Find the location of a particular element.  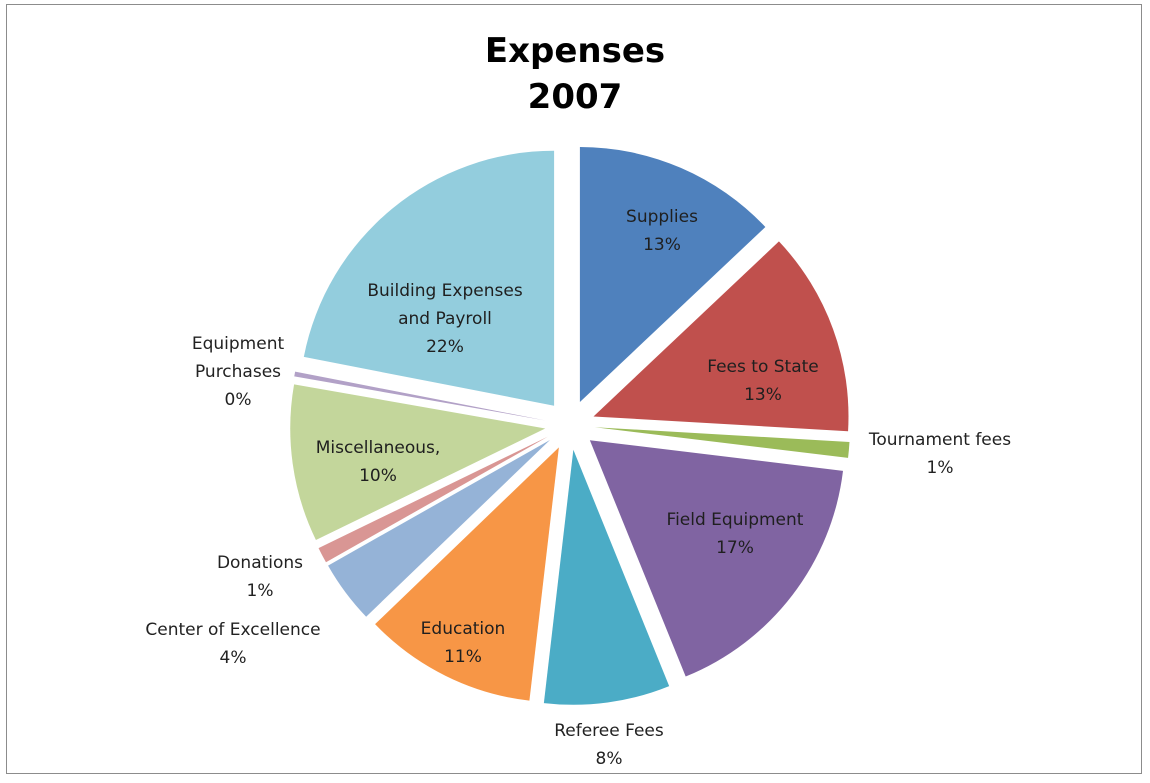

pie-slice-tournament-fees is located at coordinates (722, 442).